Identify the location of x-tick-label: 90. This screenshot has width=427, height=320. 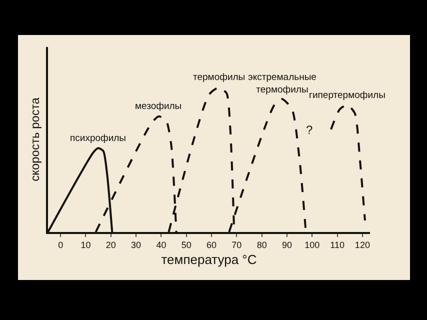
(287, 245).